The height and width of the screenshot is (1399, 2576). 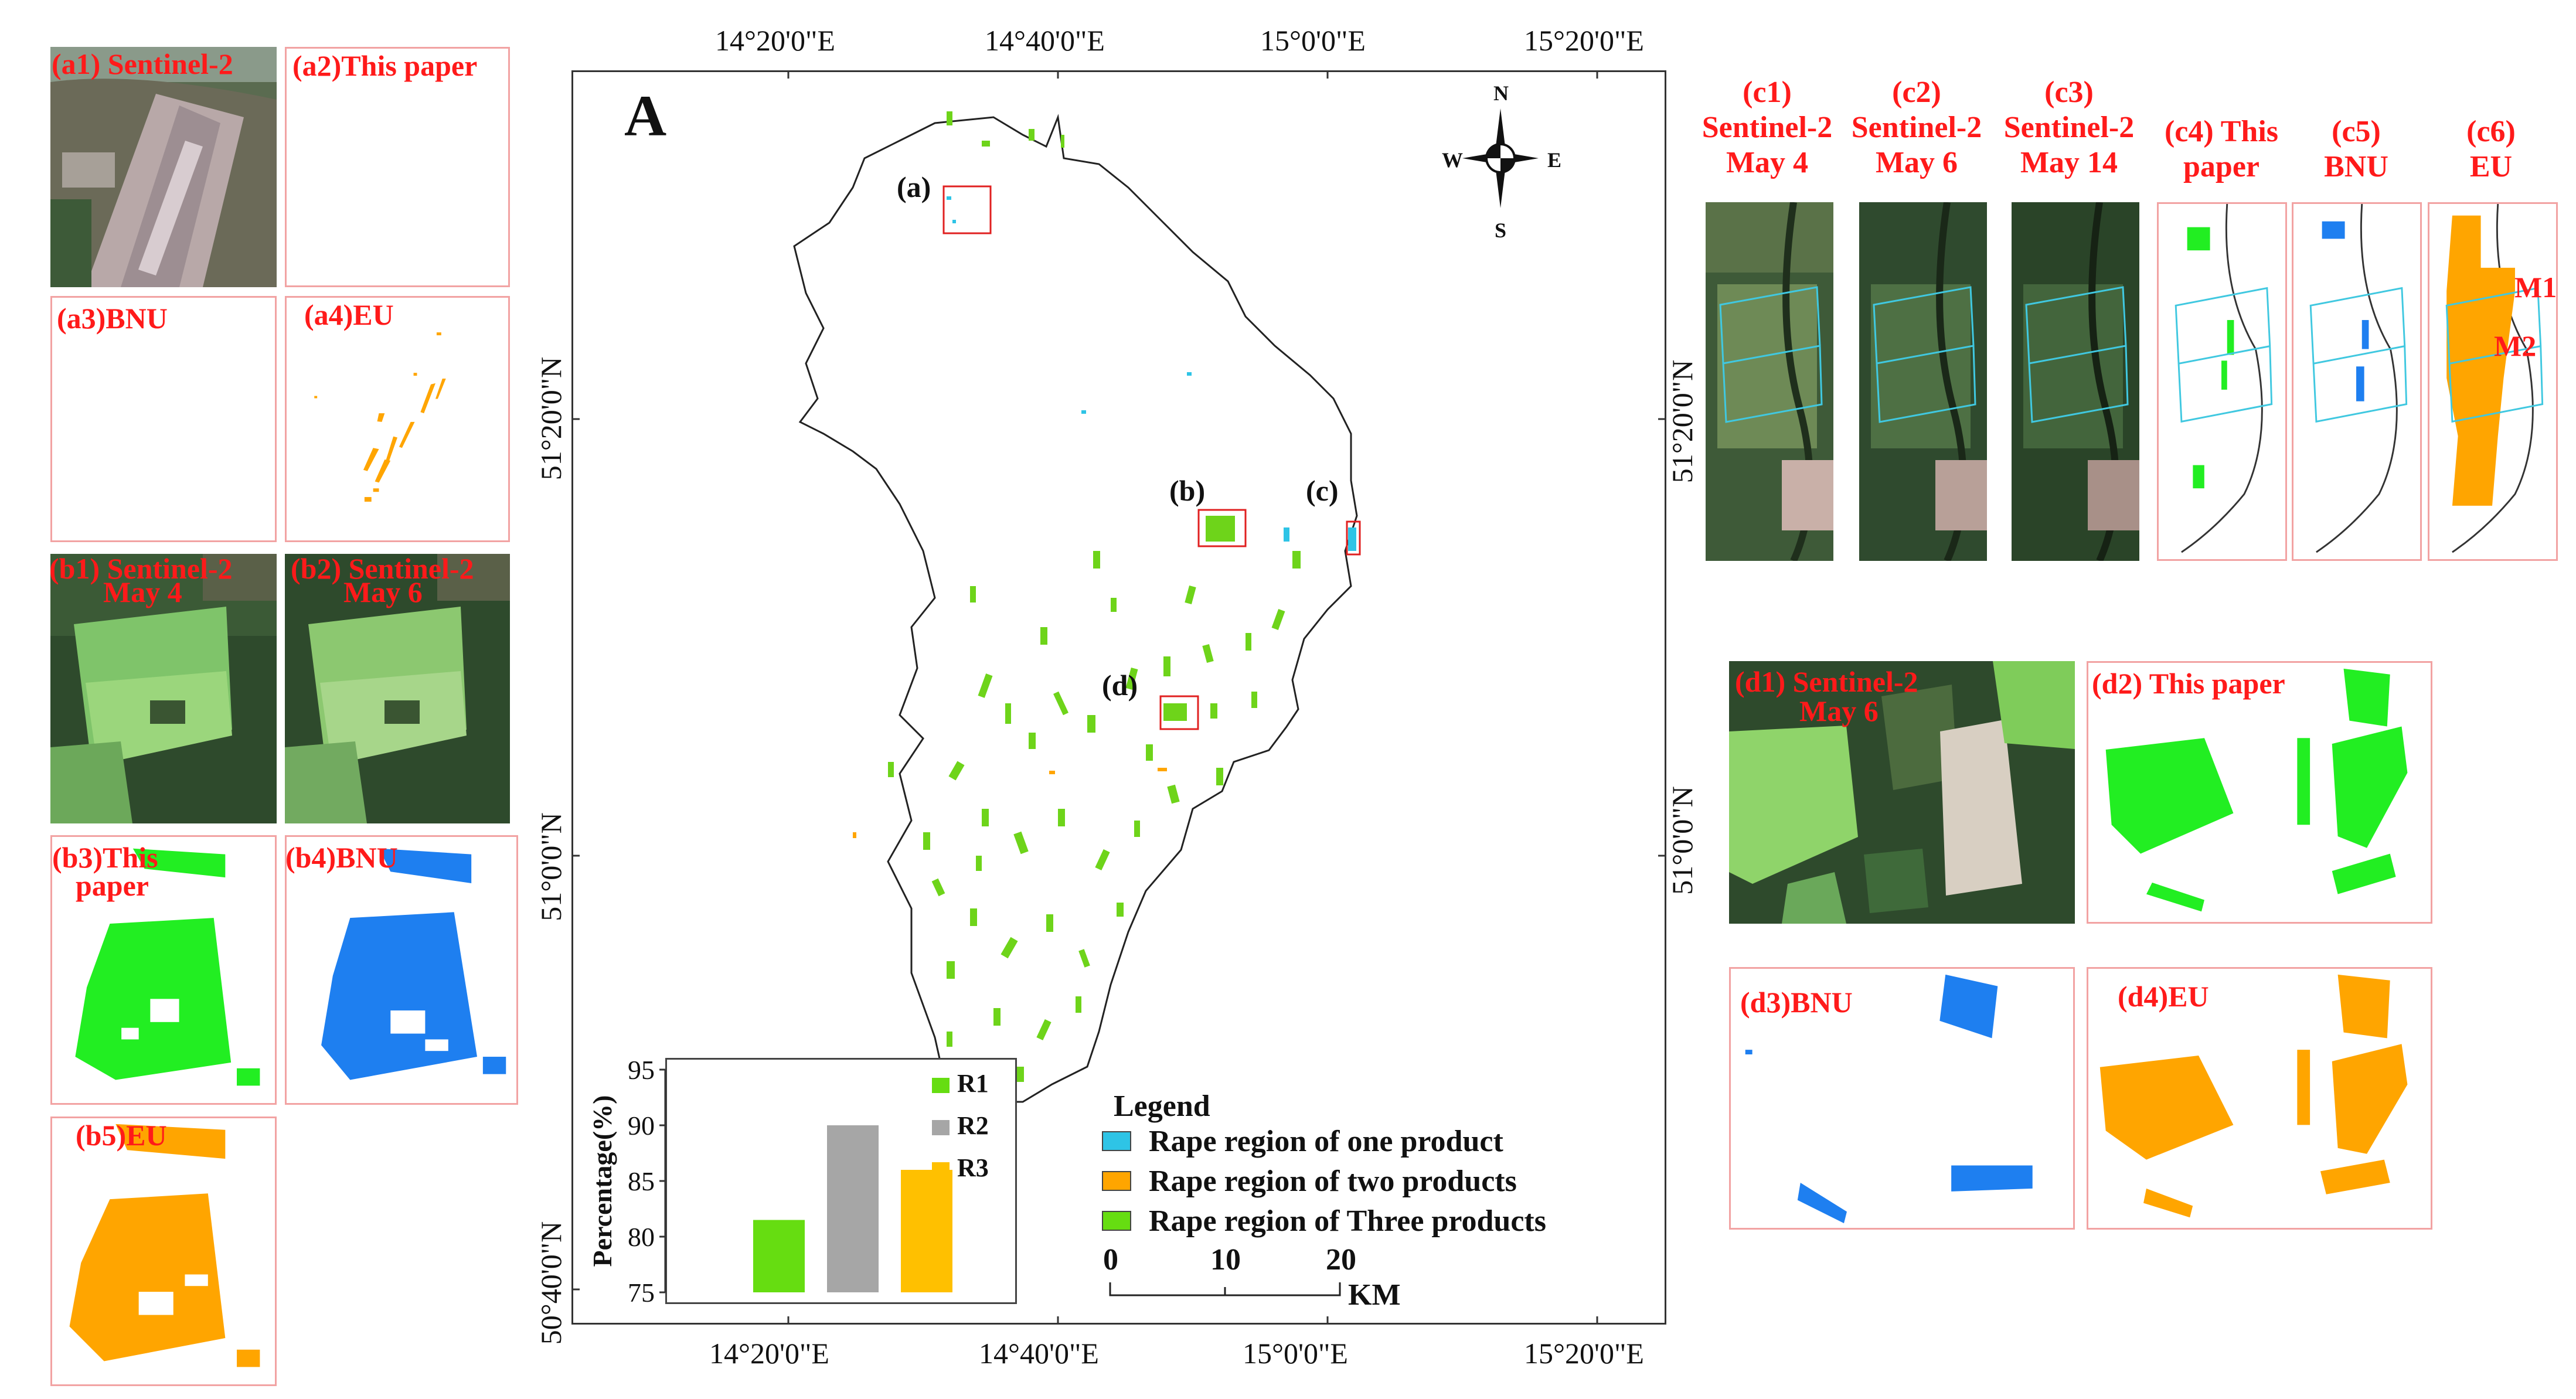 I want to click on bottom-tick-2: 15°0'0"E, so click(x=1295, y=1353).